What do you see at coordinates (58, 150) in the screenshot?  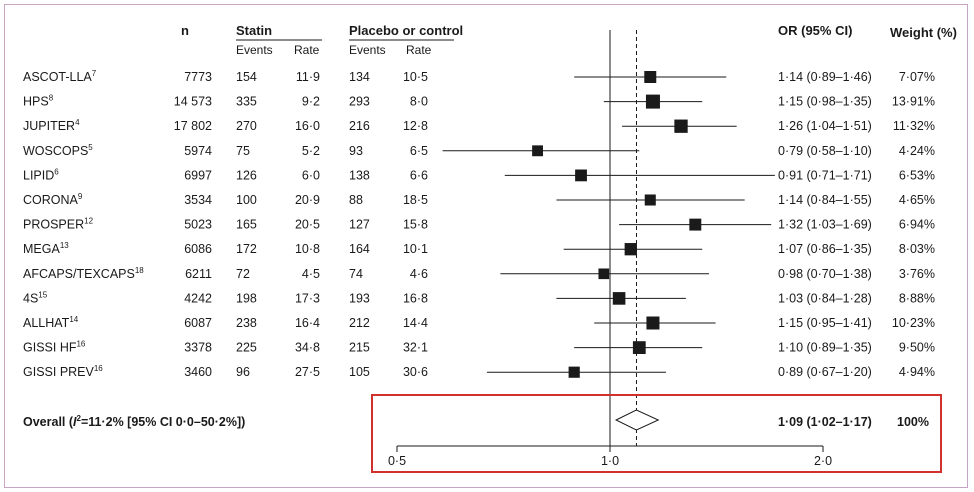 I see `study-name: WOSCOPS5` at bounding box center [58, 150].